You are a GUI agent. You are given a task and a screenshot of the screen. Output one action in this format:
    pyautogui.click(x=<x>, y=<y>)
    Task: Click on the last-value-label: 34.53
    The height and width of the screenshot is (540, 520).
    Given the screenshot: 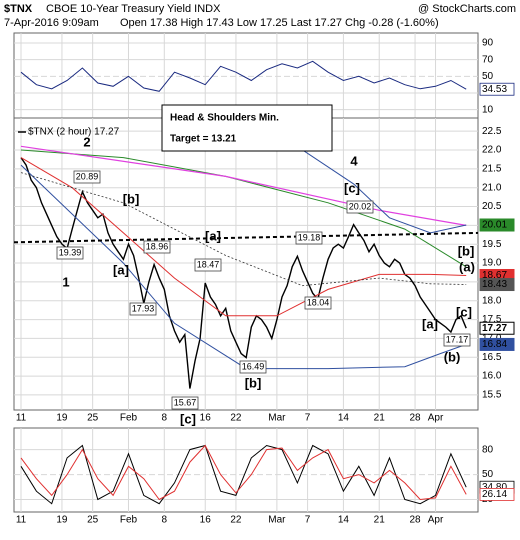 What is the action you would take?
    pyautogui.click(x=494, y=89)
    